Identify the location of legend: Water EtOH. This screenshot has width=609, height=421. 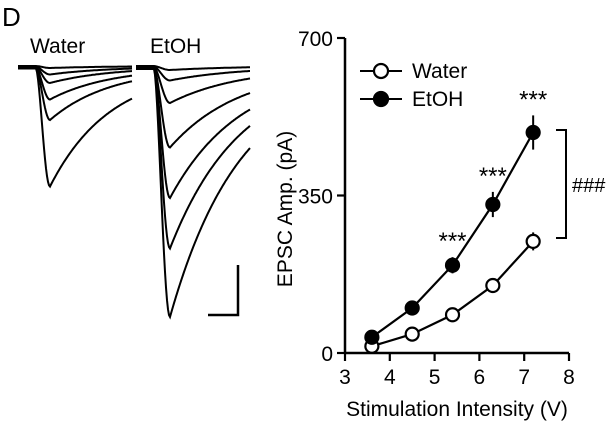
(413, 85).